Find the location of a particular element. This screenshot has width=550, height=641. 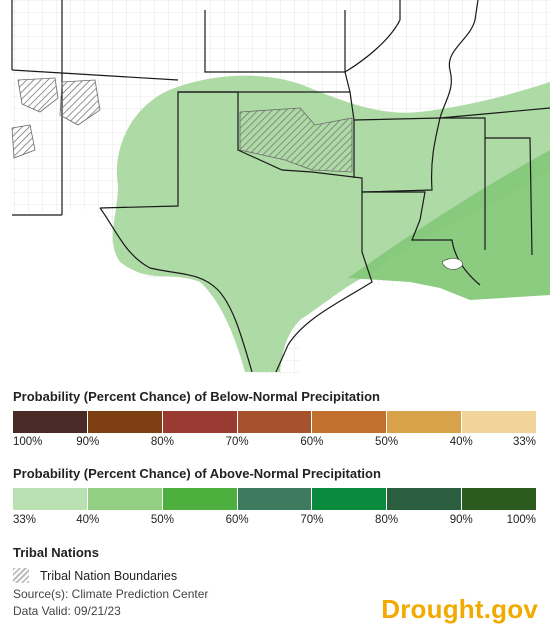

below-tick-label: 50% is located at coordinates (387, 442).